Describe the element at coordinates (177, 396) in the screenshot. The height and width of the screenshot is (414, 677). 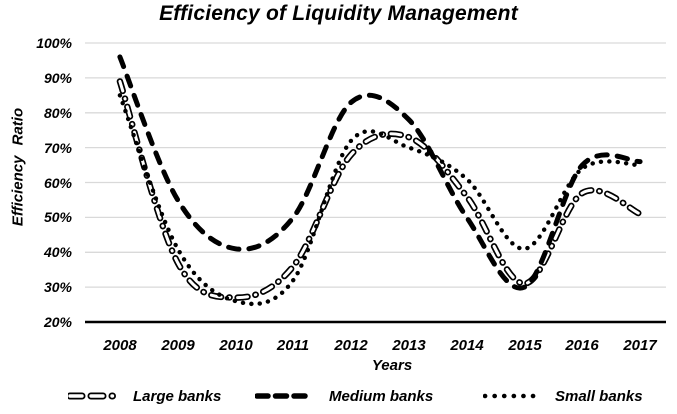
I see `legend-label: Large banks` at that location.